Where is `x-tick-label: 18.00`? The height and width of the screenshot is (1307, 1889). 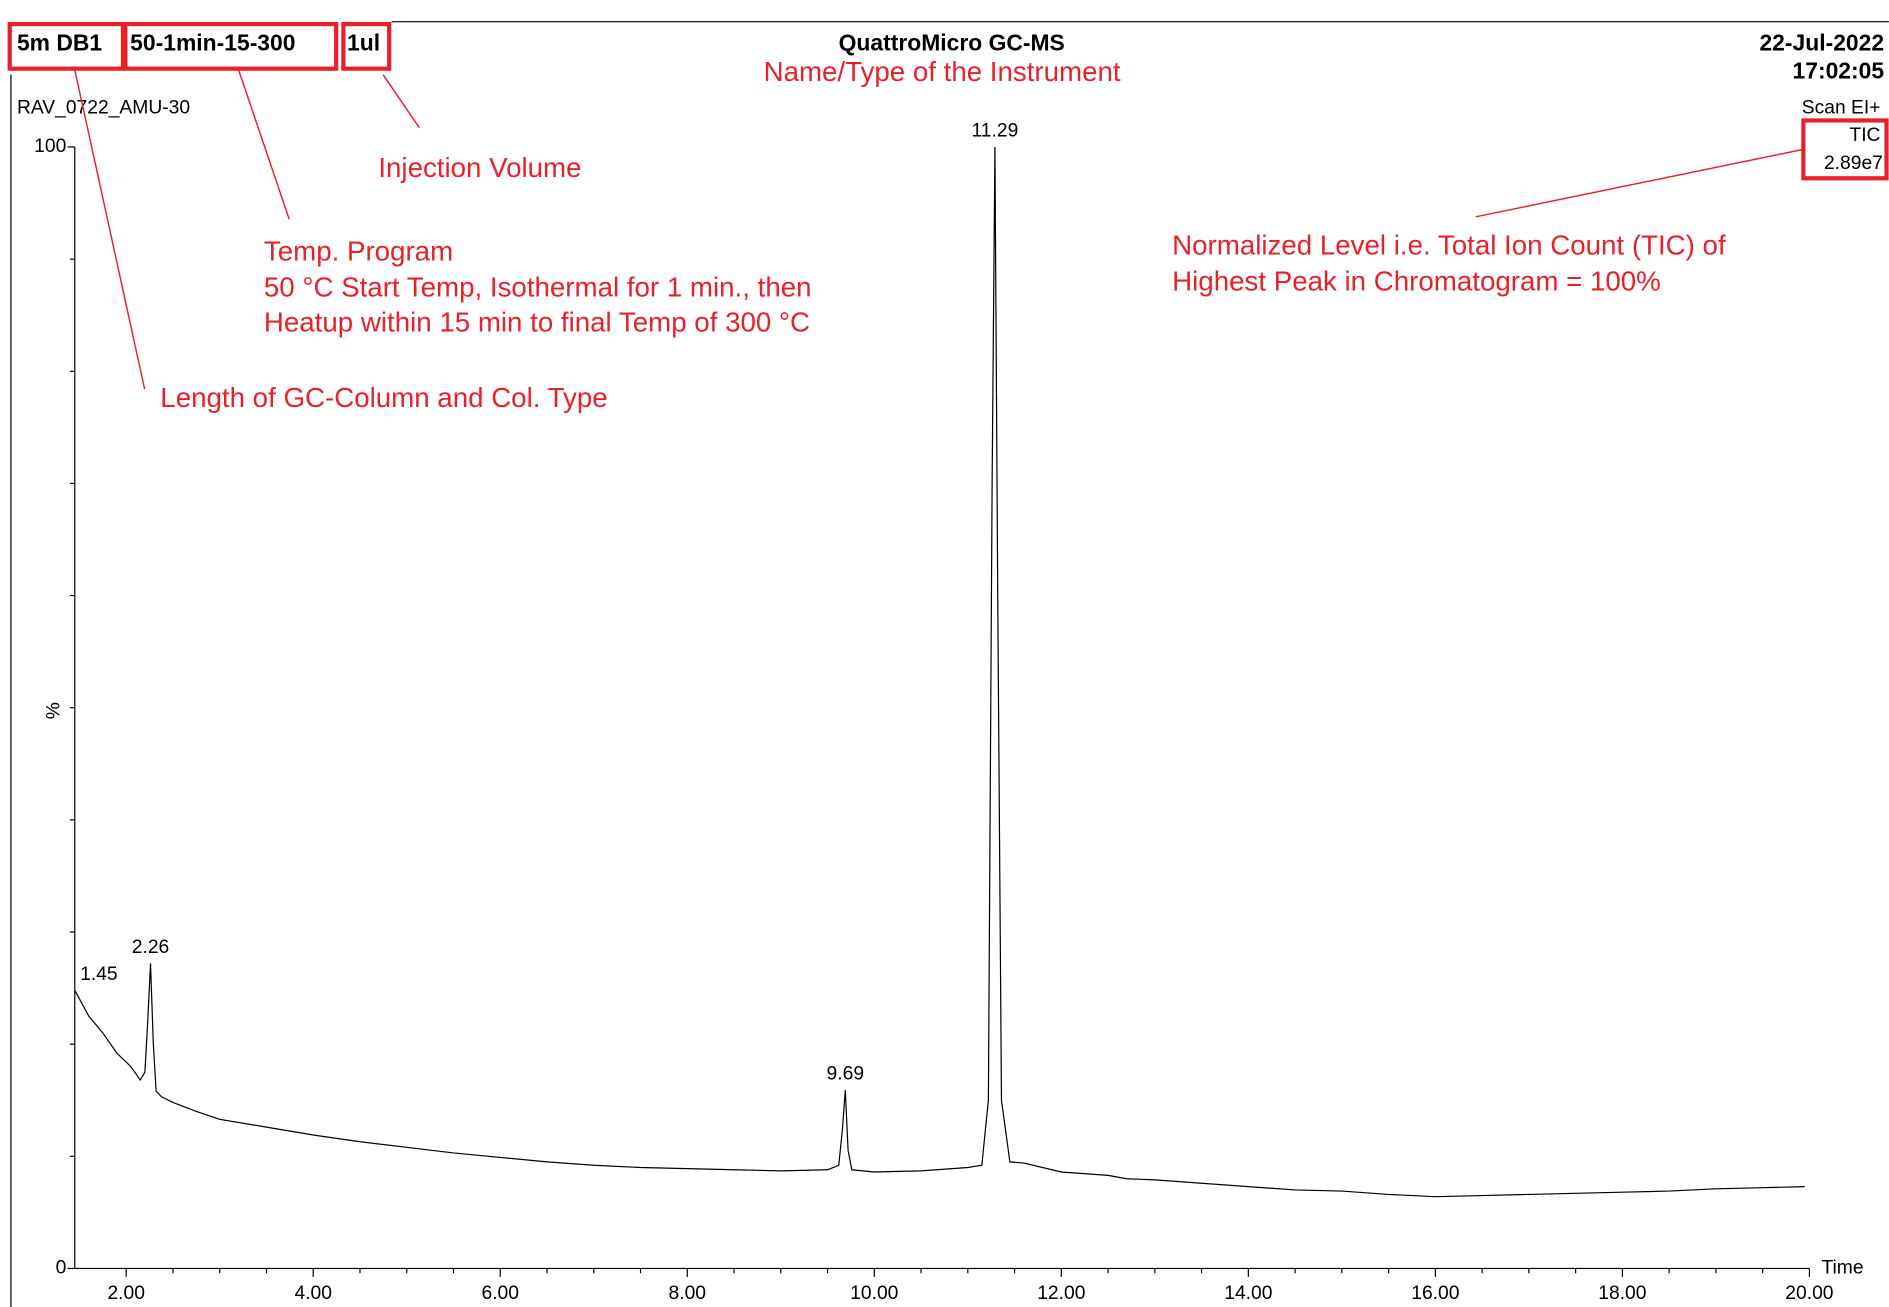
x-tick-label: 18.00 is located at coordinates (1622, 1293).